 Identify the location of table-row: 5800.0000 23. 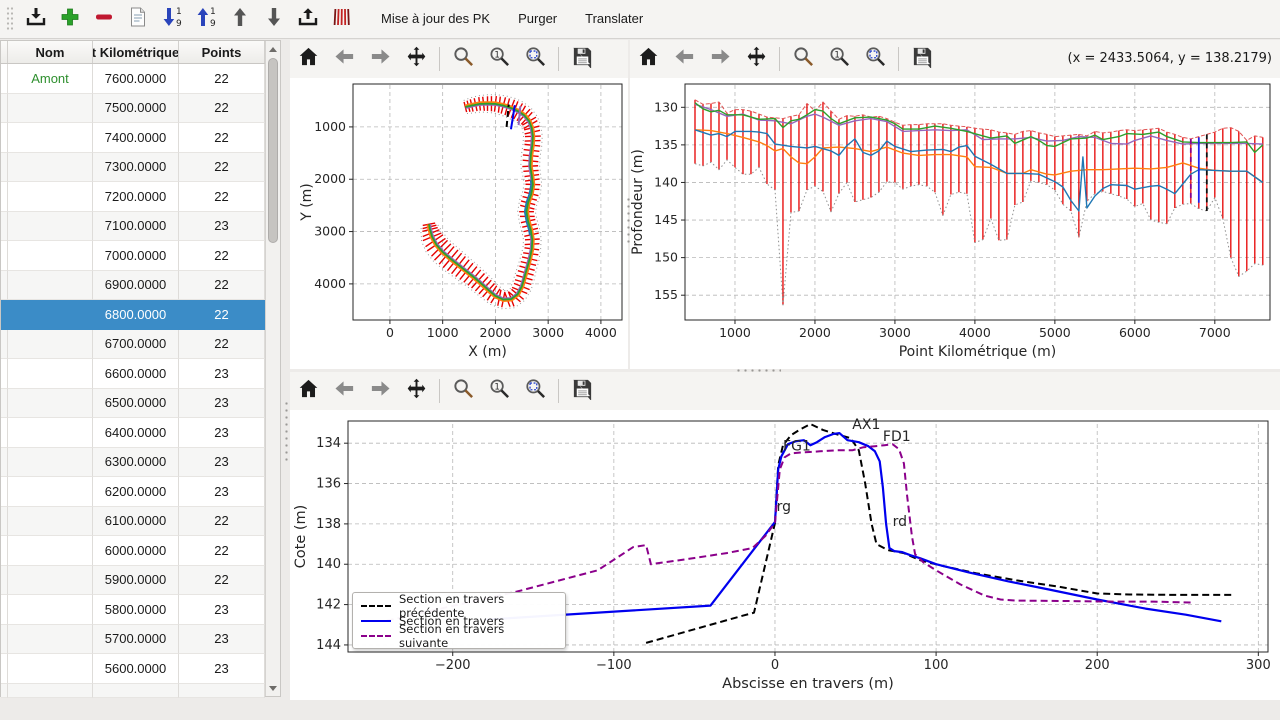
(140, 610).